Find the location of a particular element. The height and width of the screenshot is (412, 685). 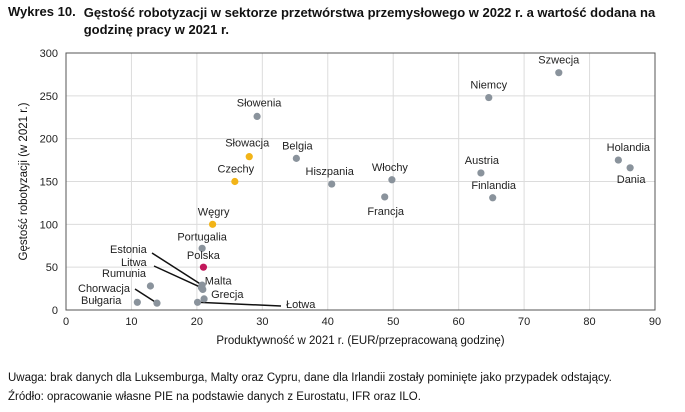

point-label: Hiszpania is located at coordinates (330, 172).